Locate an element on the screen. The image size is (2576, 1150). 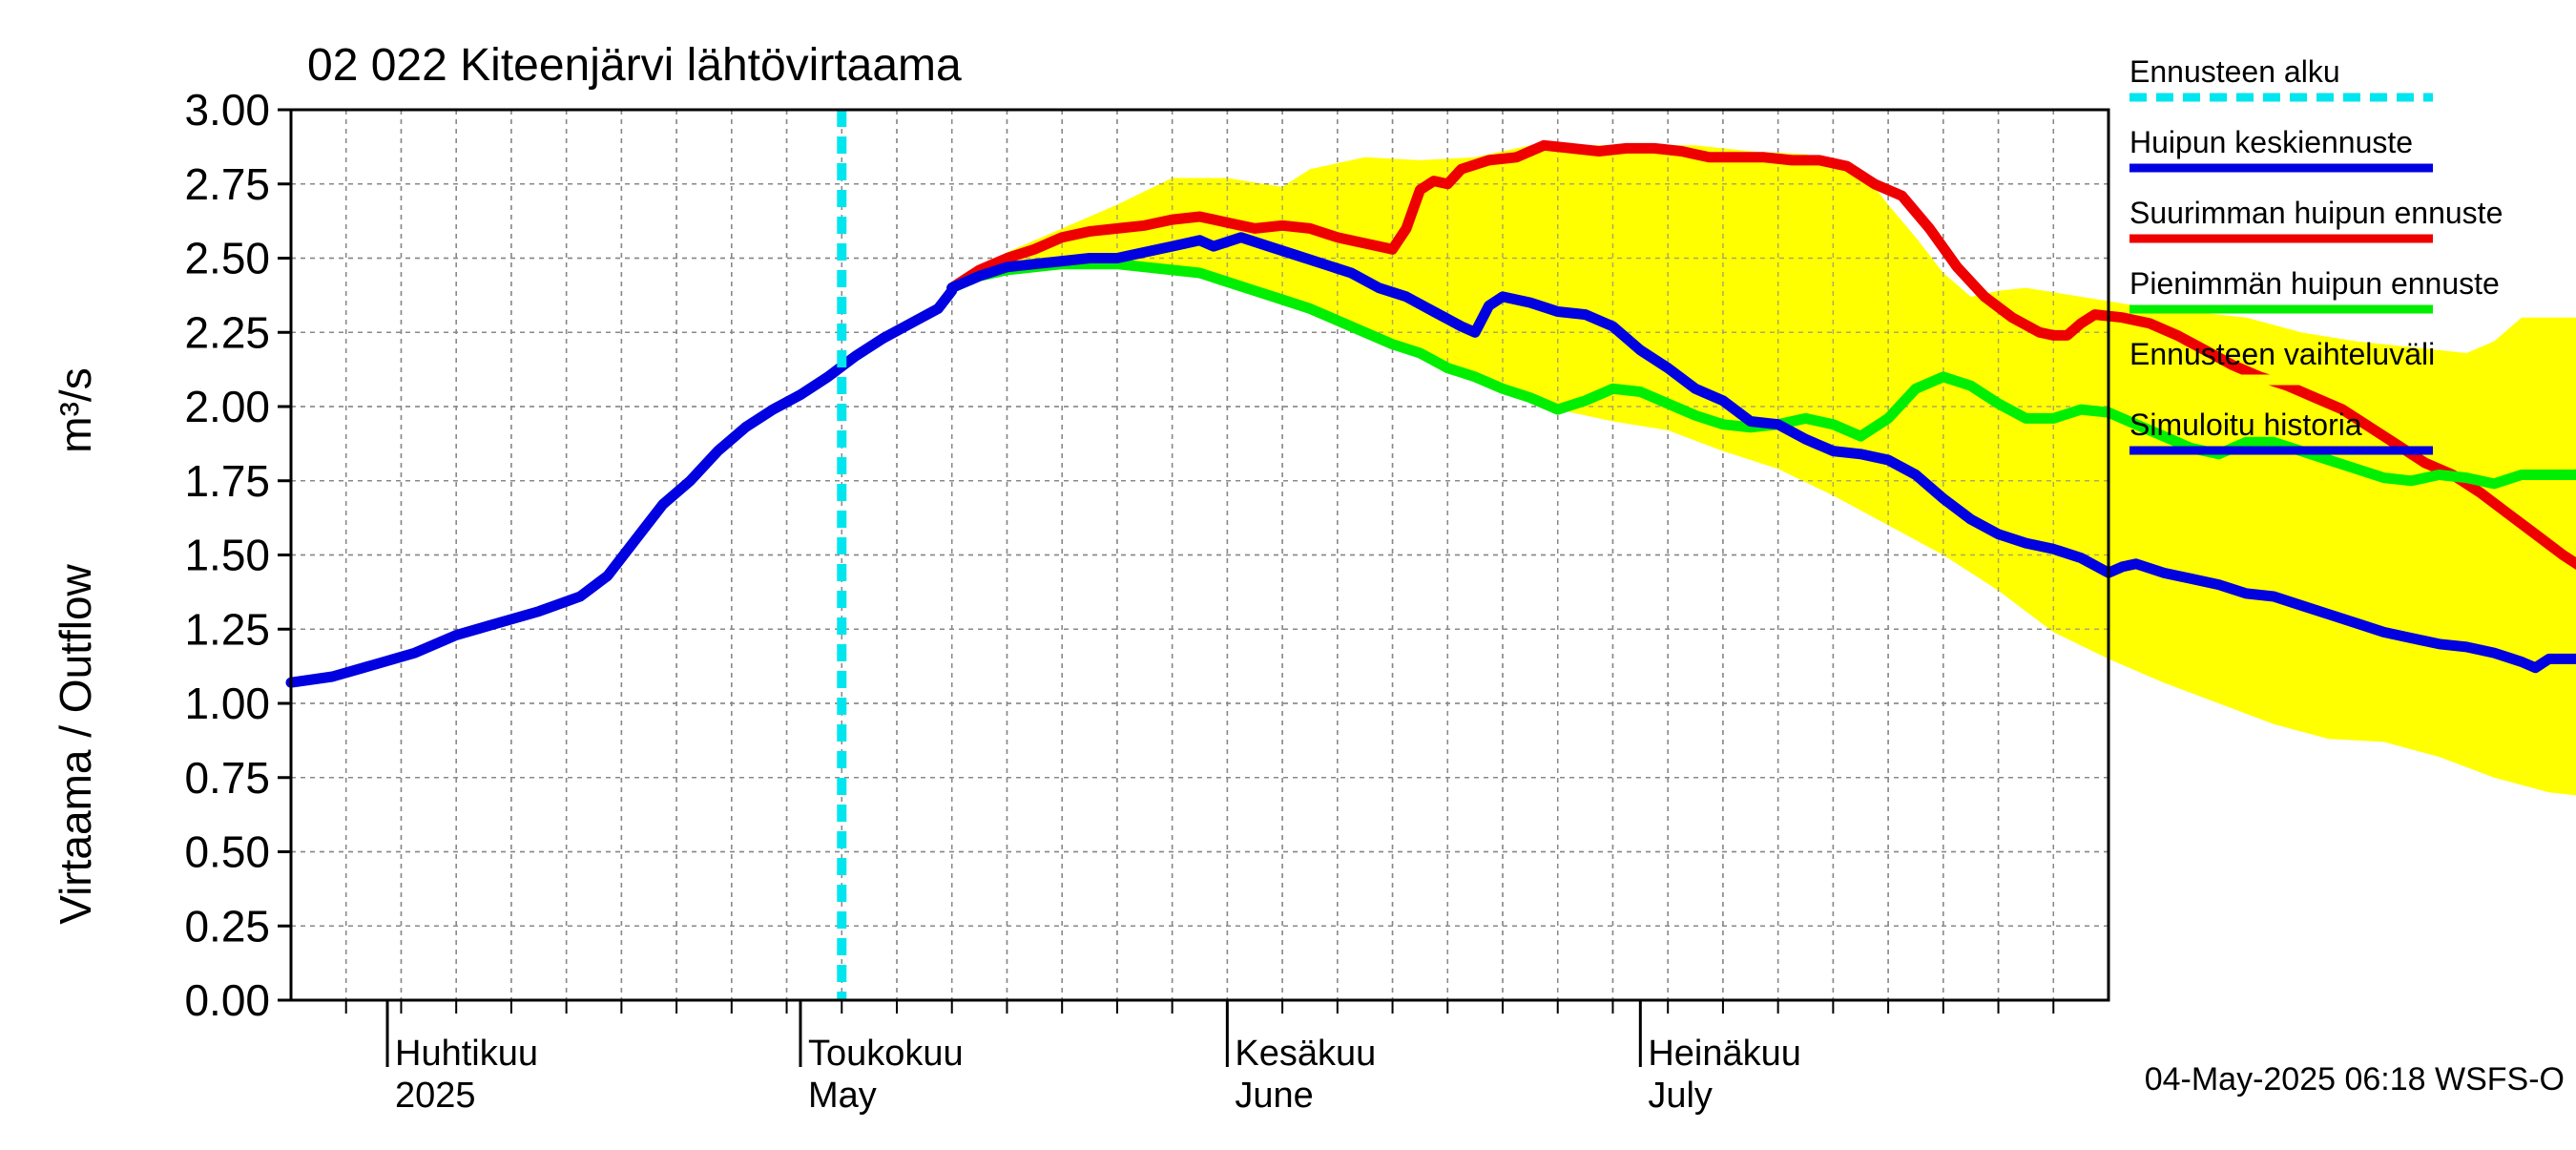
legend-label: Huipun keskiennuste is located at coordinates (2271, 142).